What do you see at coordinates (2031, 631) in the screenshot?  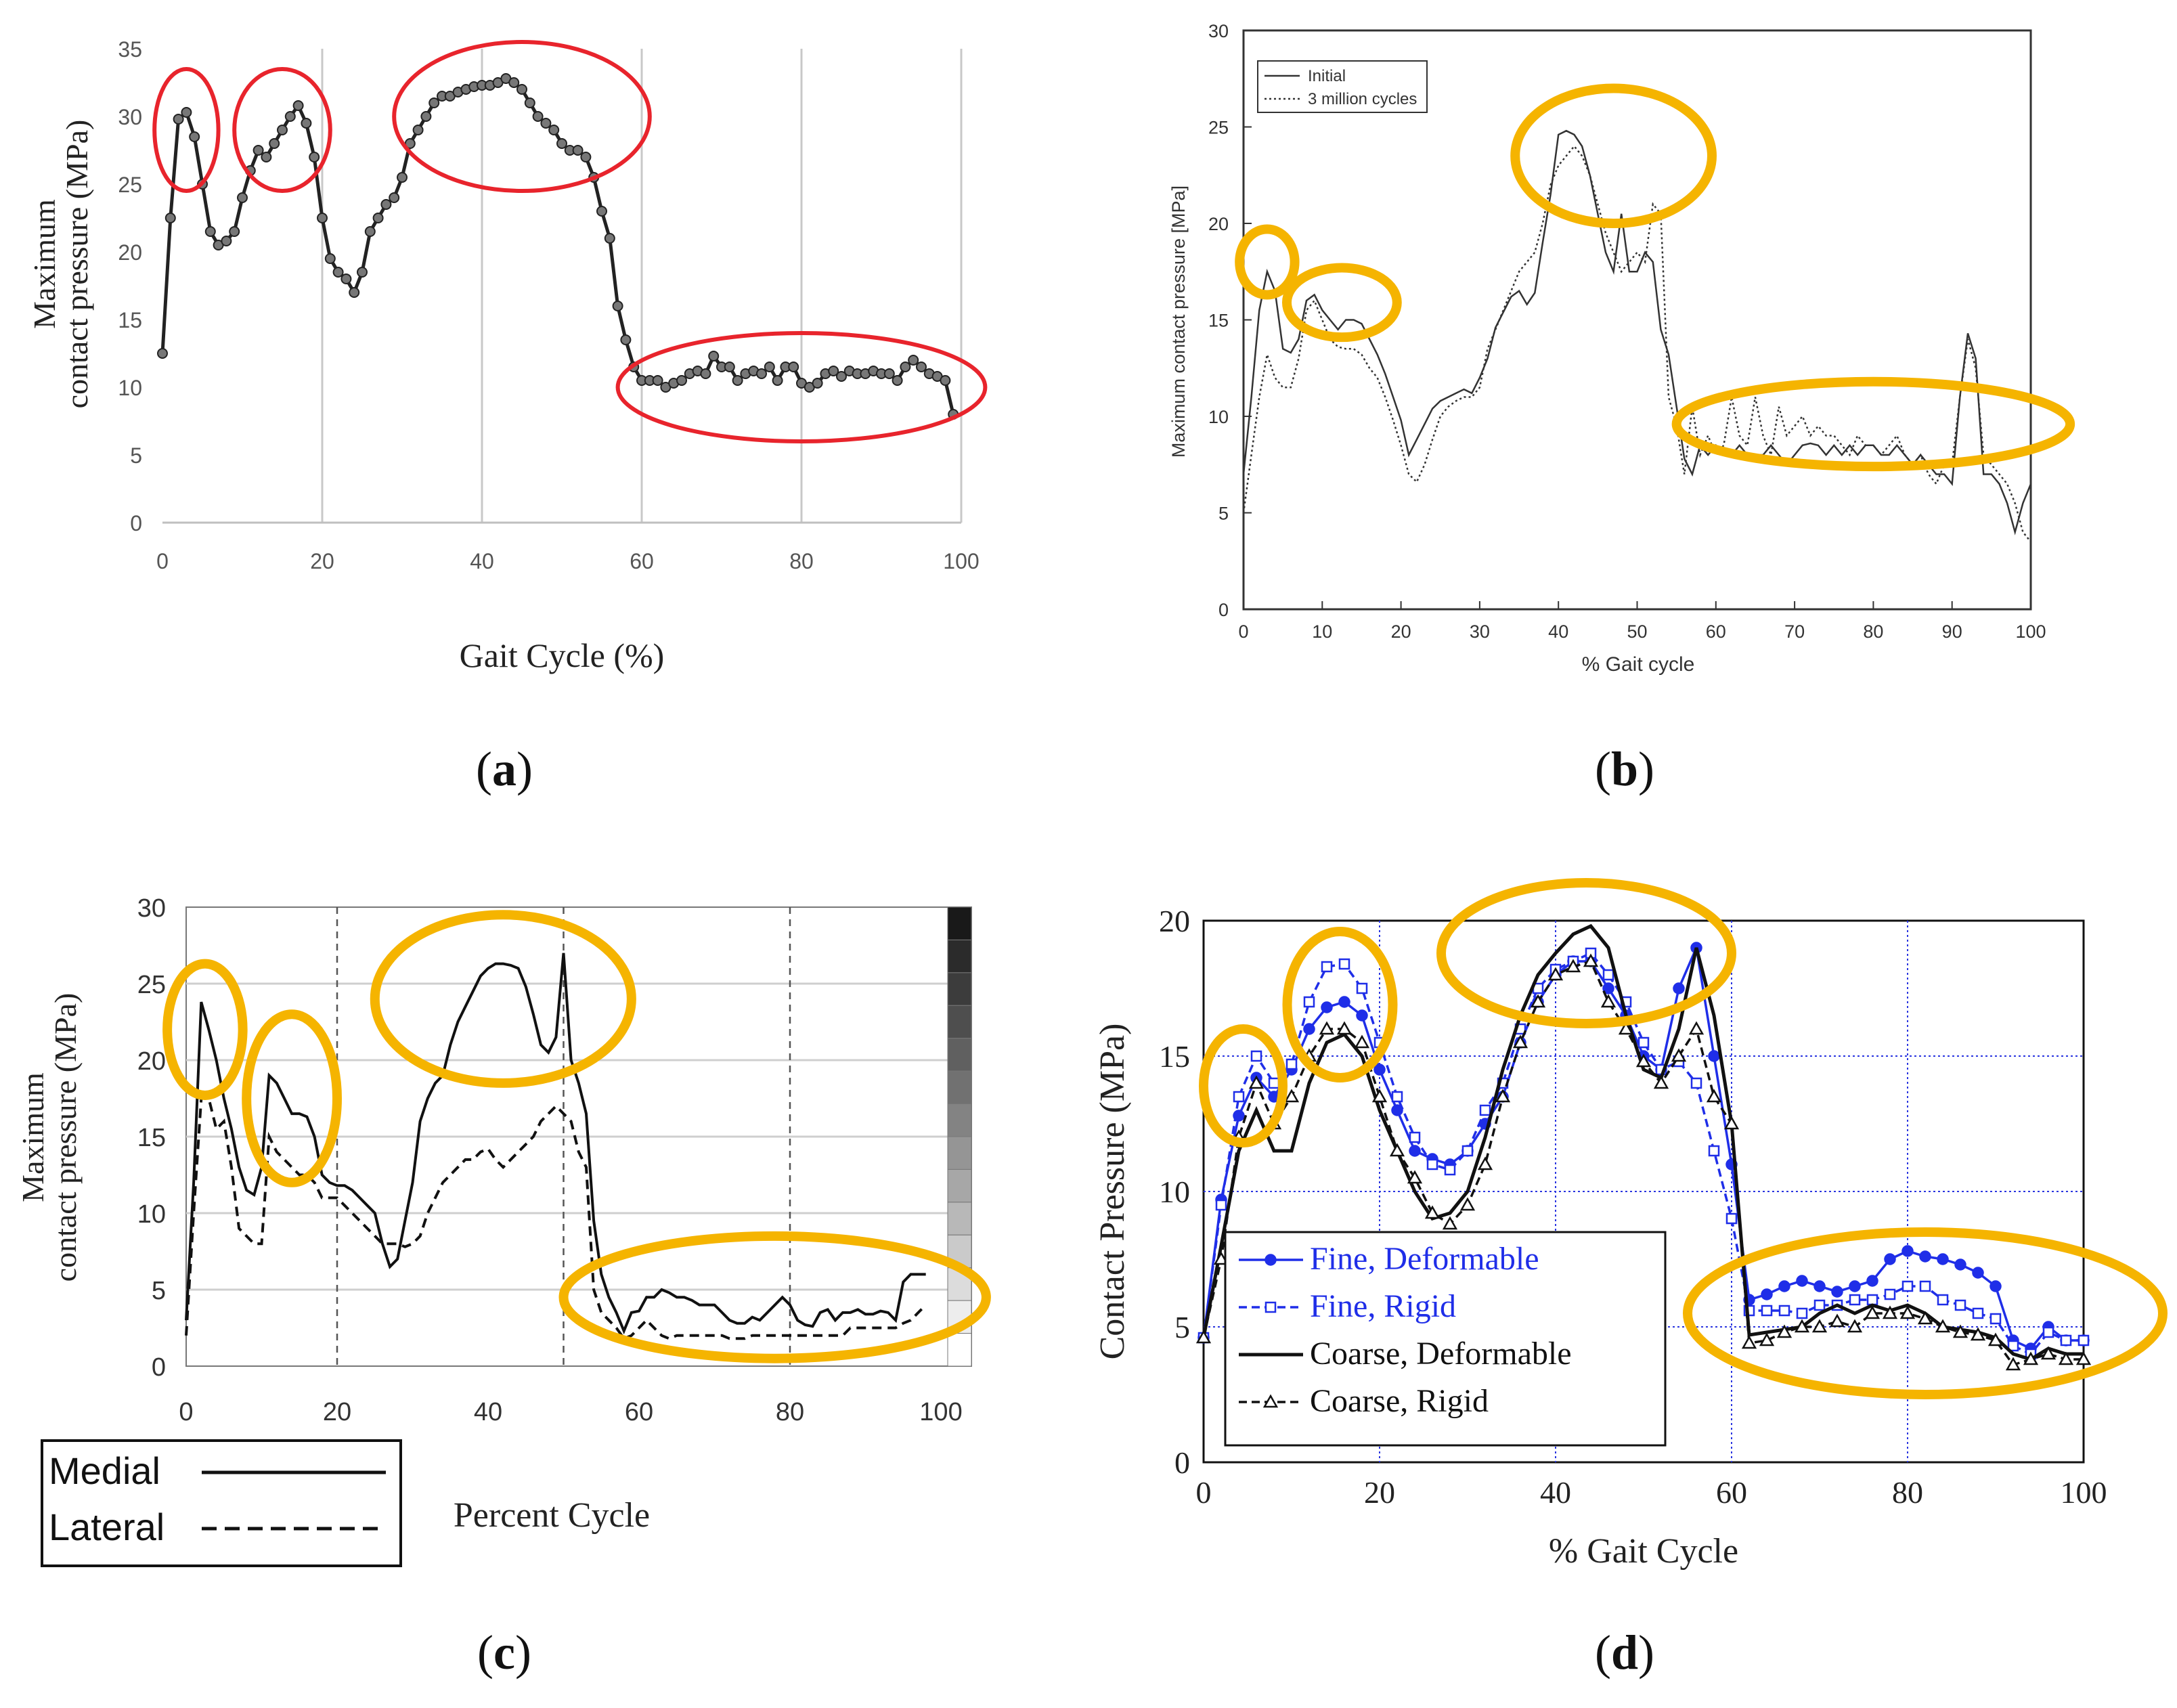 I see `chart-b-x-tick-100: 100` at bounding box center [2031, 631].